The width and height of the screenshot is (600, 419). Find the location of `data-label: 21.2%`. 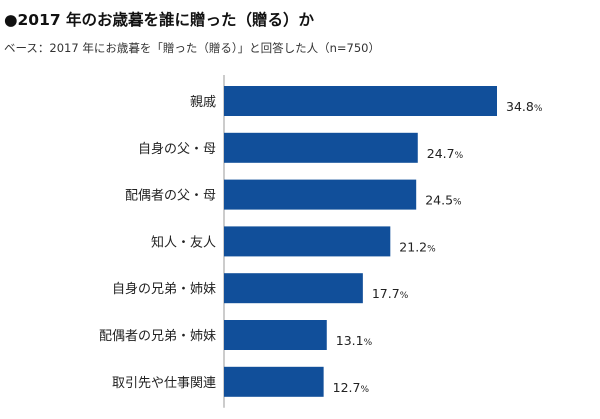

data-label: 21.2% is located at coordinates (417, 246).